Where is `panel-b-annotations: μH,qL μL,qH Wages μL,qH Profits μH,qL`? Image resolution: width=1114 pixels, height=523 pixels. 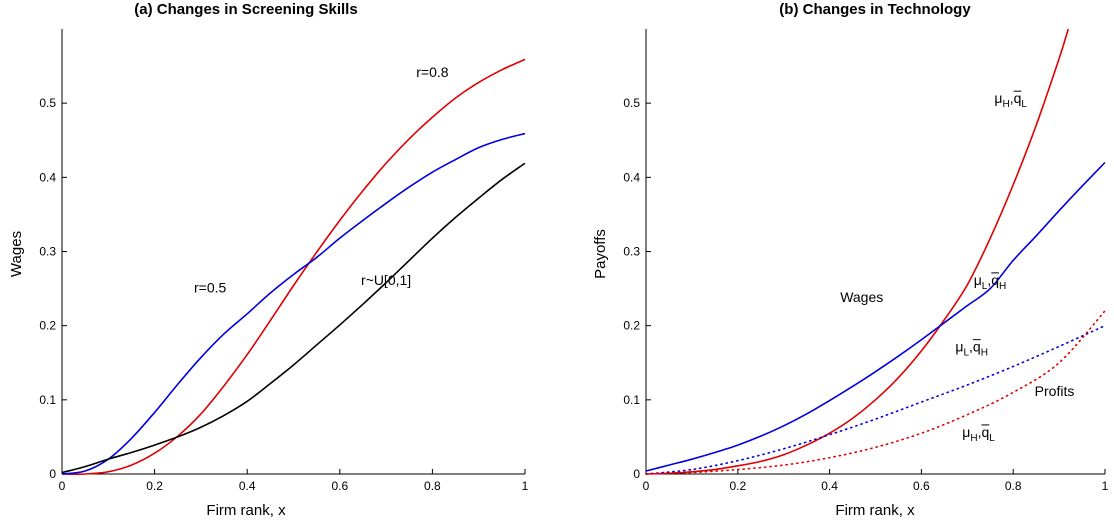 panel-b-annotations: μH,qL μL,qH Wages μL,qH Profits μH,qL is located at coordinates (957, 267).